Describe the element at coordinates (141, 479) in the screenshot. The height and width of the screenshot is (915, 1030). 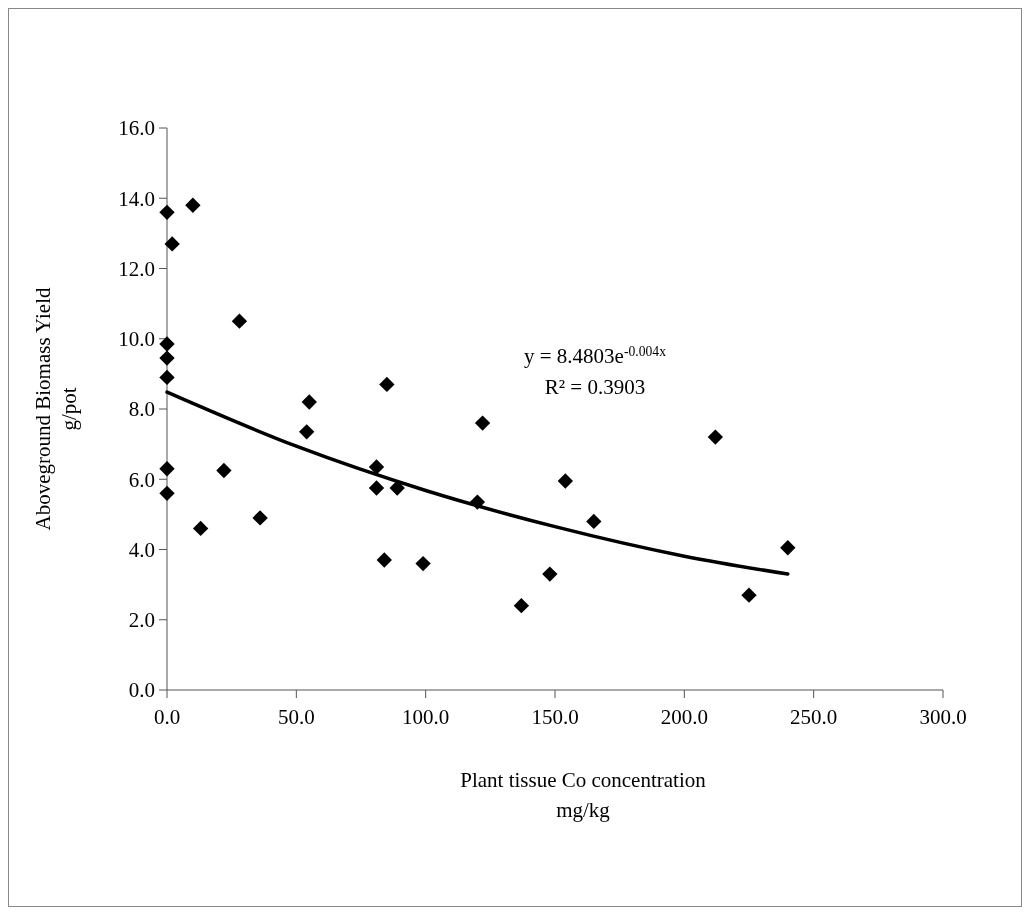
I see `y-tick-label: 6.0` at that location.